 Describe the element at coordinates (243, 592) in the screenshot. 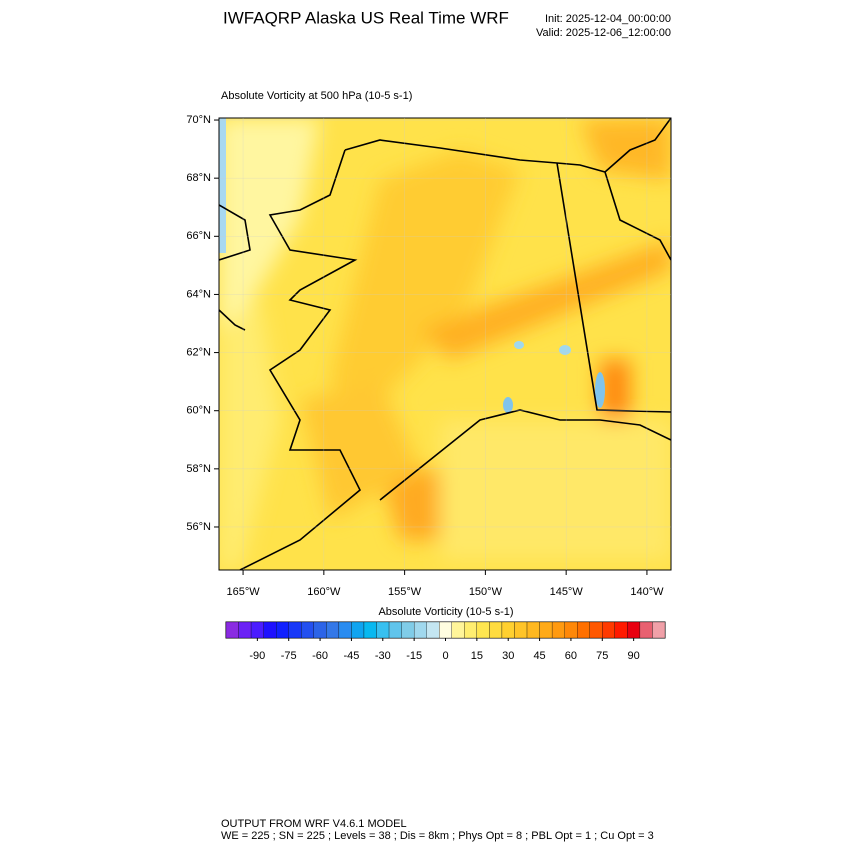

I see `x-tick-label: 165°W` at that location.